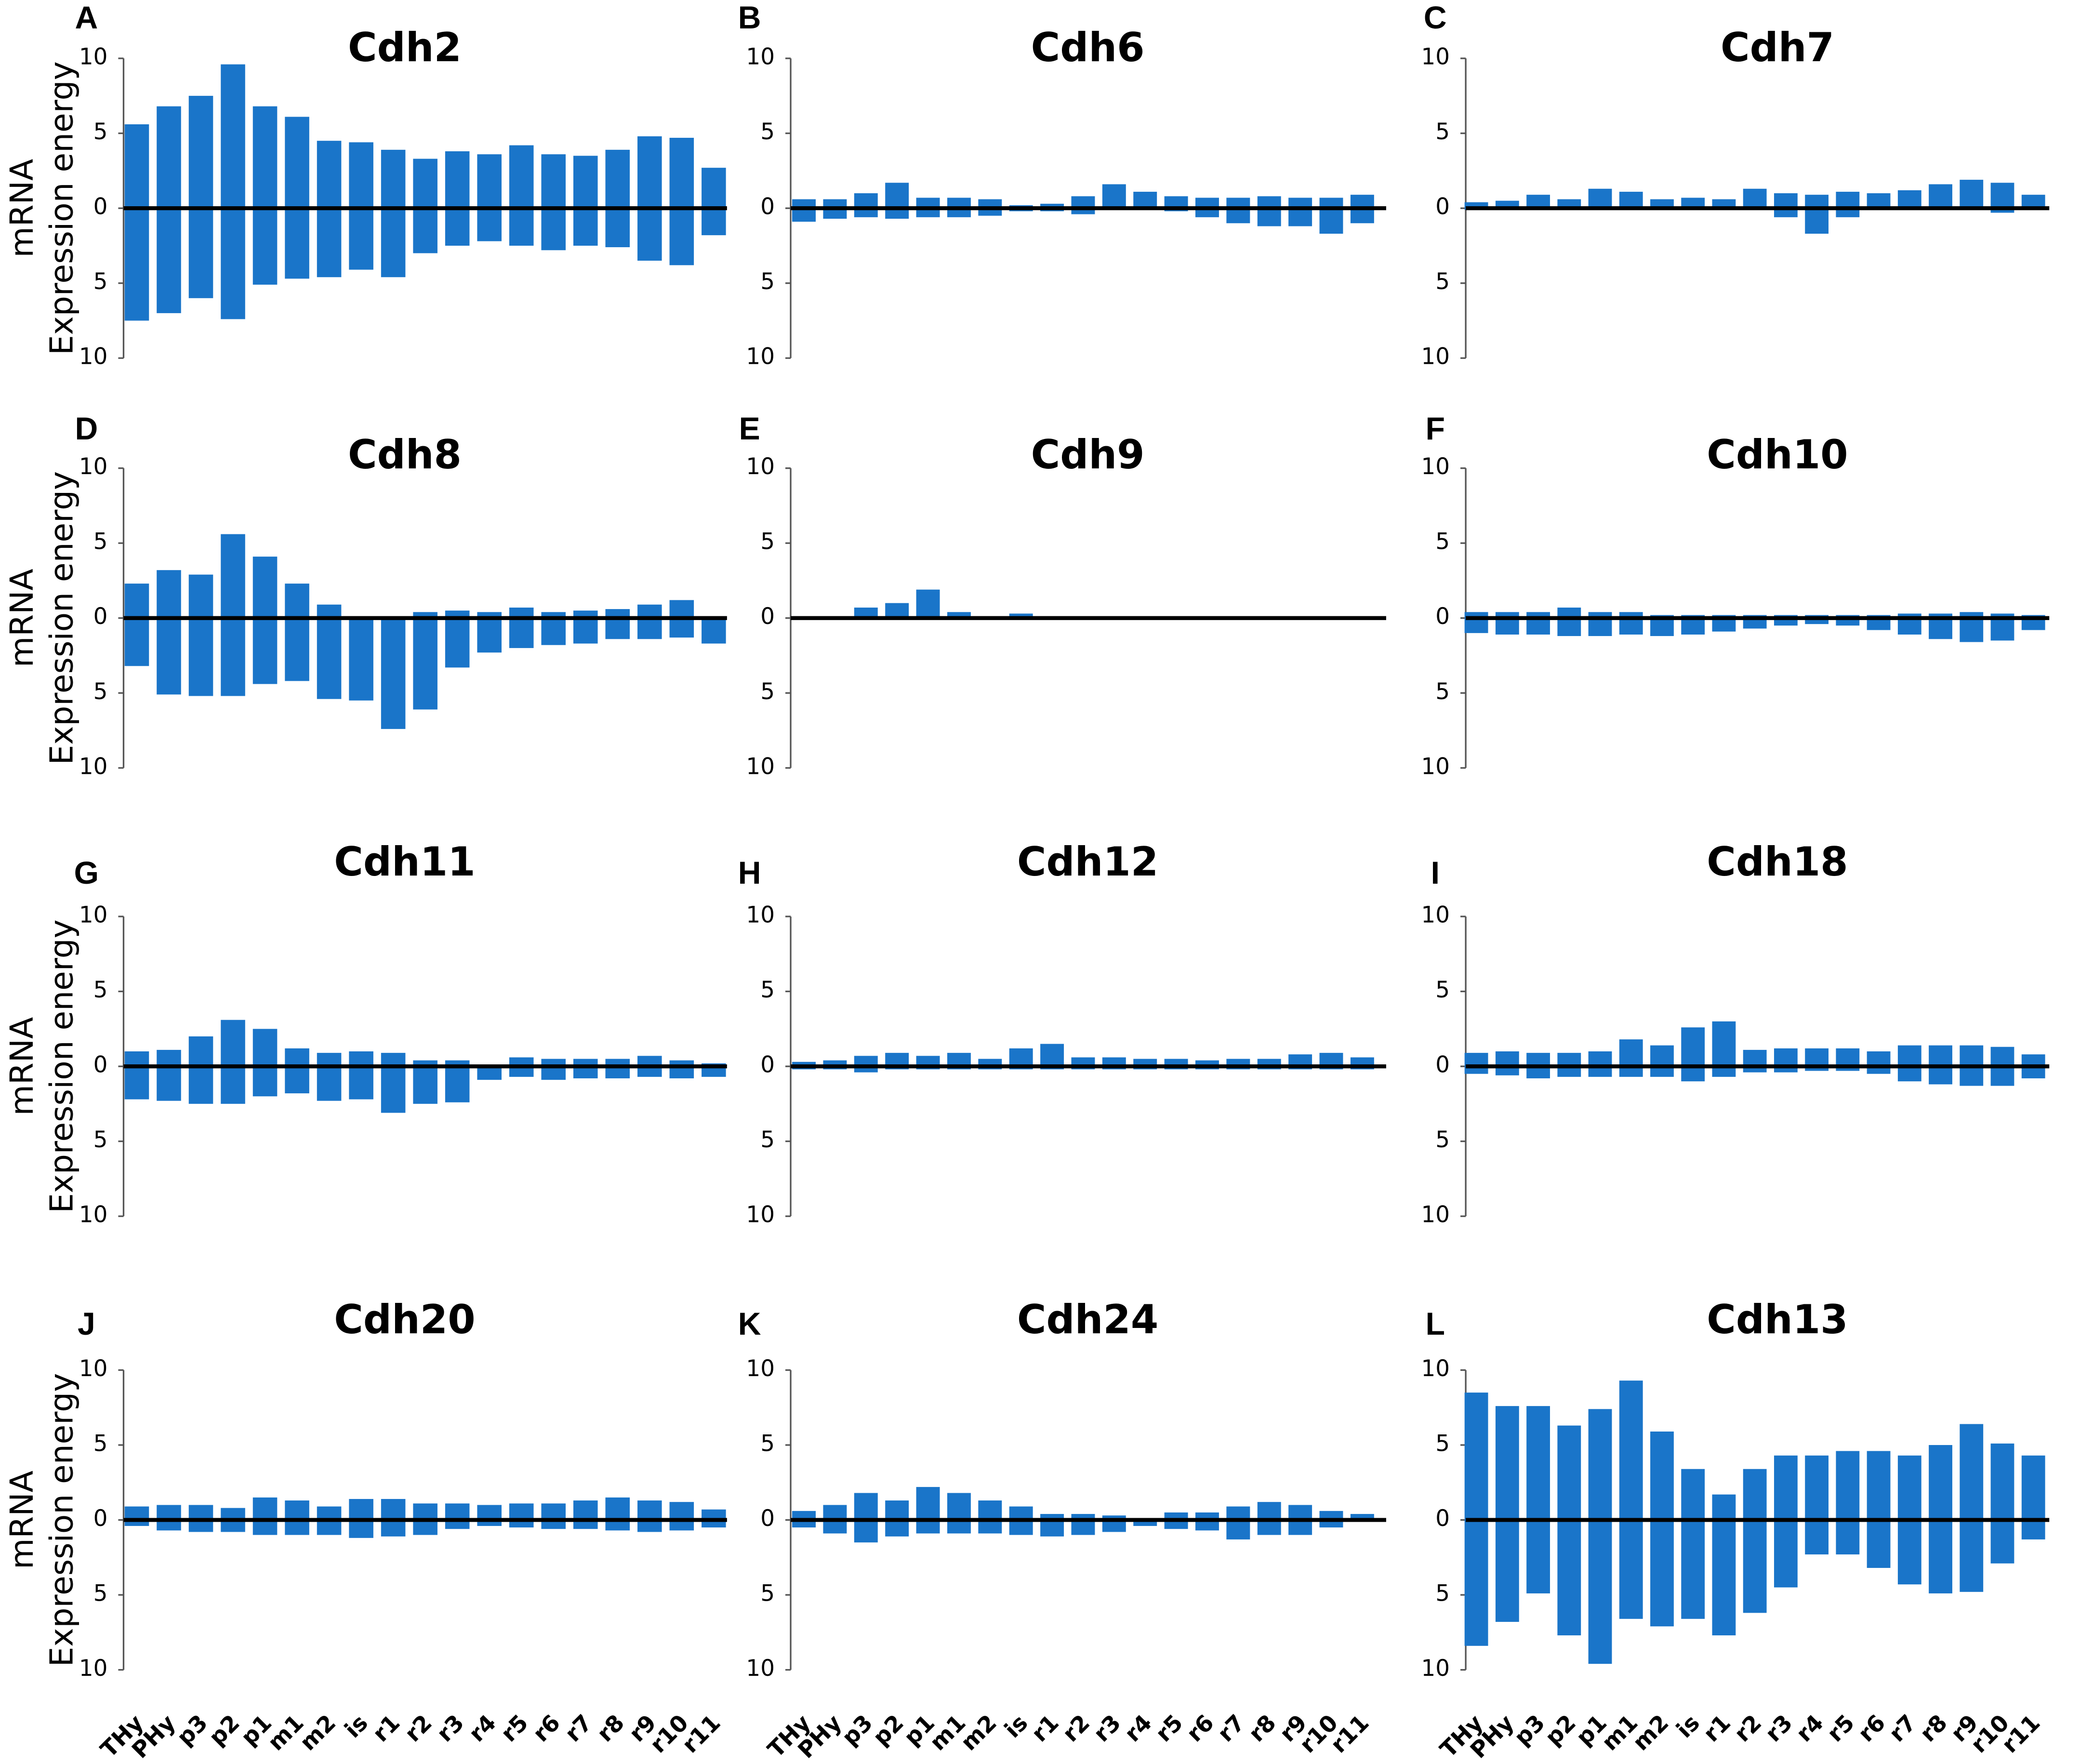  Describe the element at coordinates (356, 1726) in the screenshot. I see `x-tick-label: is` at that location.